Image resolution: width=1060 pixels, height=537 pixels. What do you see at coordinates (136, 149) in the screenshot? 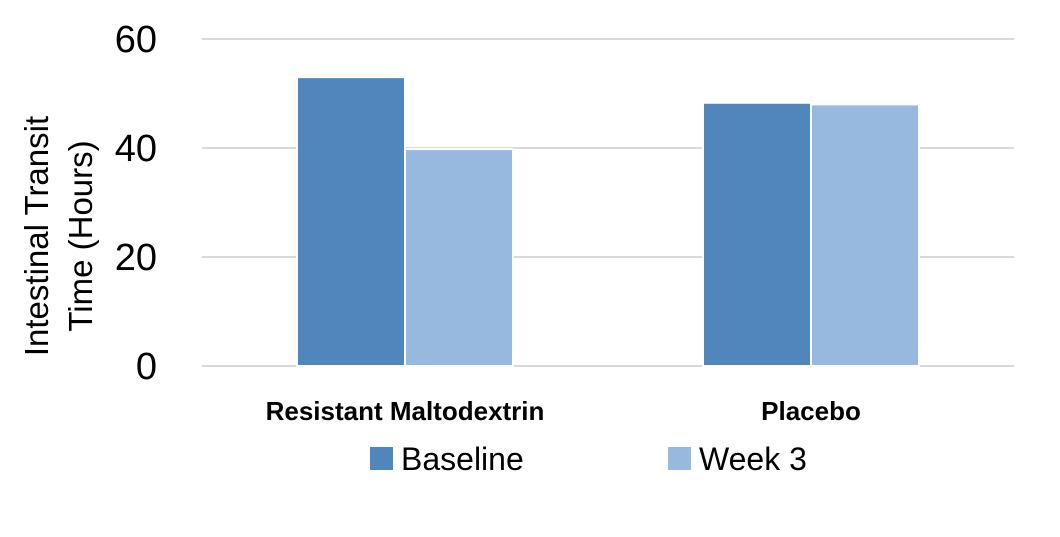
I see `y-tick-label: 40` at bounding box center [136, 149].